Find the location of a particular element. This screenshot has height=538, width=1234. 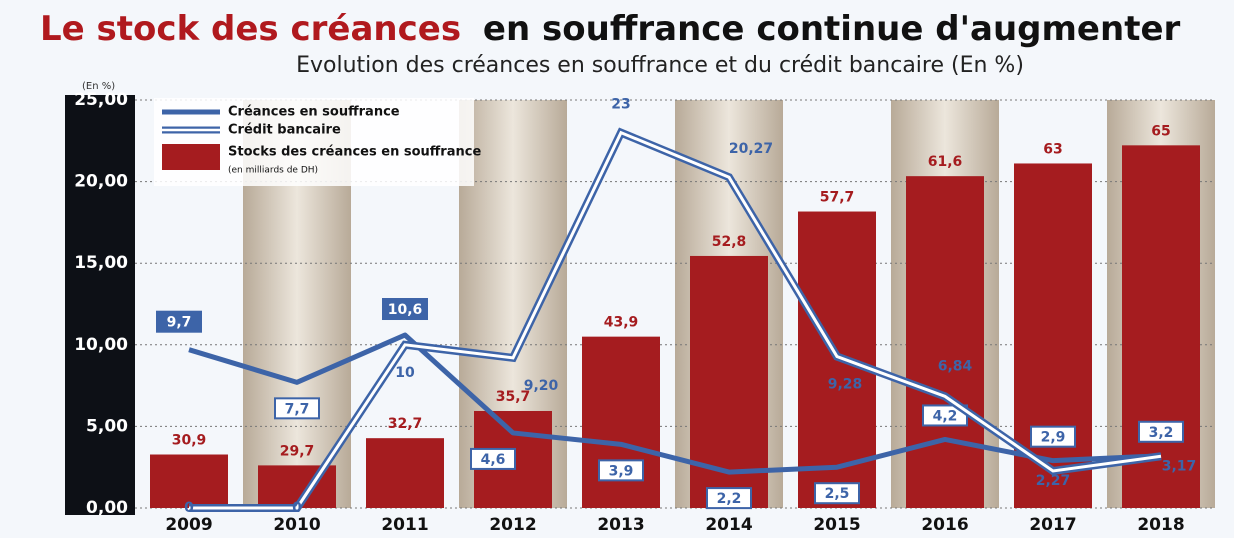

title-black: en souffrance continue d'augmenter is located at coordinates (832, 29).